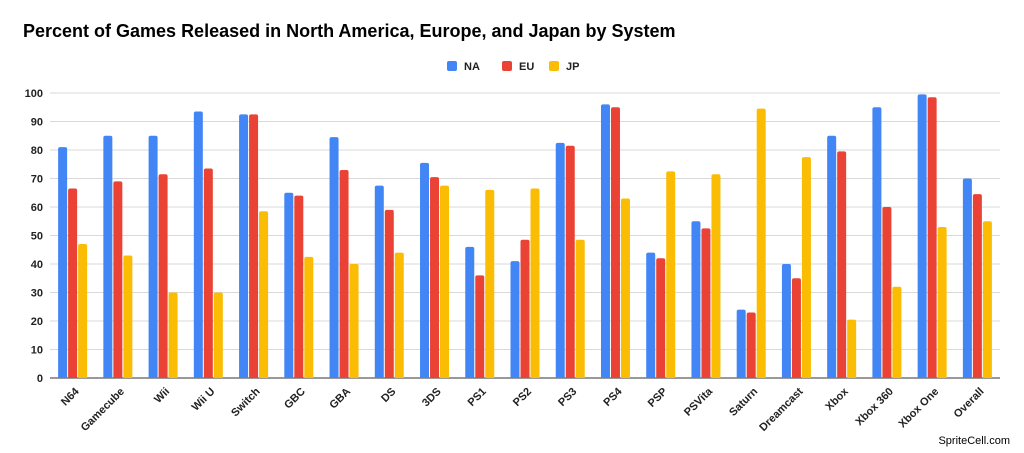 The width and height of the screenshot is (1024, 453). Describe the element at coordinates (837, 399) in the screenshot. I see `x-tick-label: Xbox` at that location.